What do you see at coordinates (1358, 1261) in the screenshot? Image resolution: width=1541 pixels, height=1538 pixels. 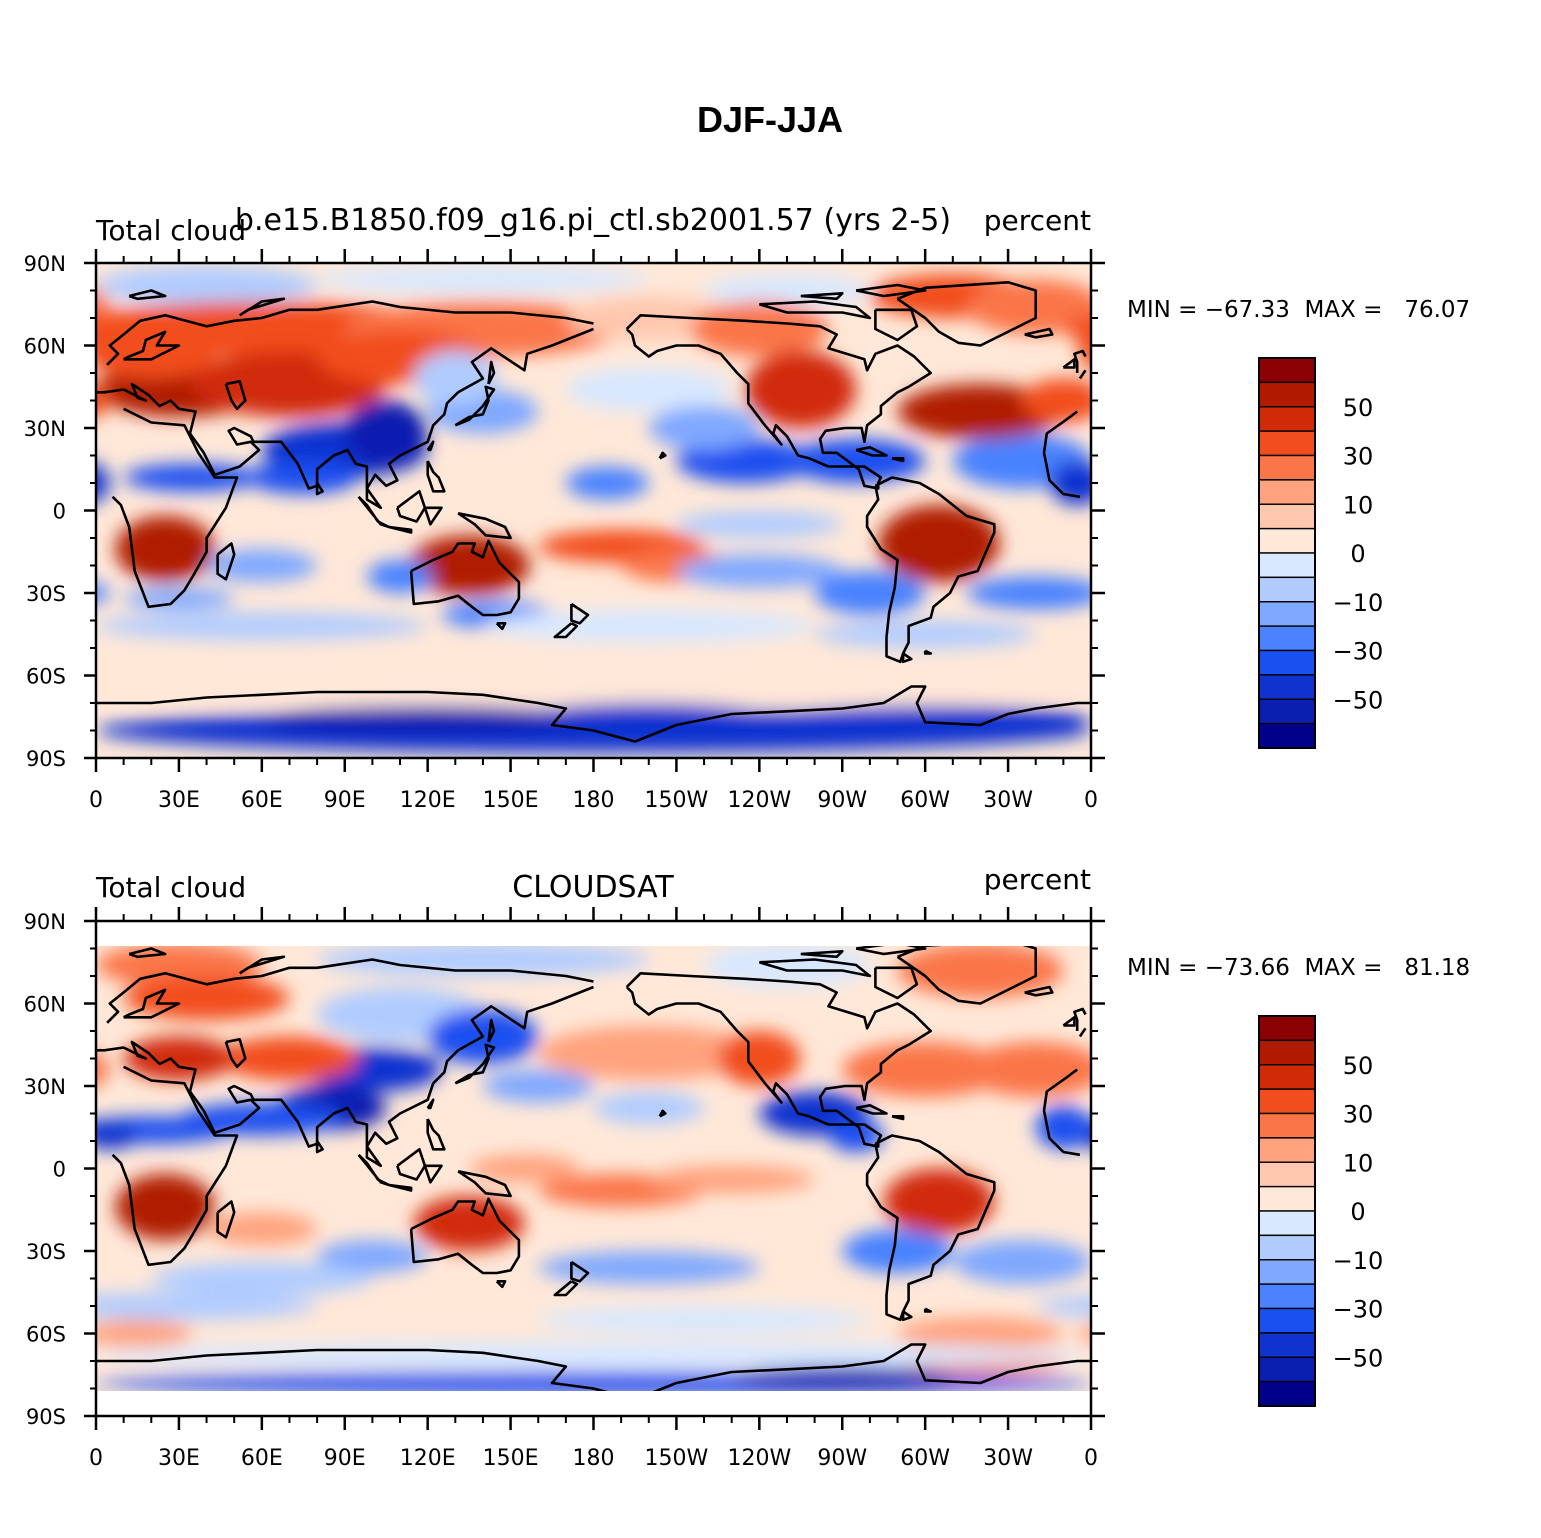 I see `colorbar-label: −10` at bounding box center [1358, 1261].